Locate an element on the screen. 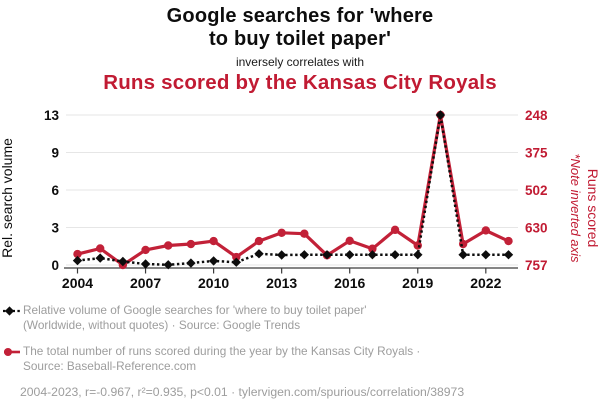 The width and height of the screenshot is (600, 414). chart-subtitle-connector: inversely correlates with is located at coordinates (300, 62).